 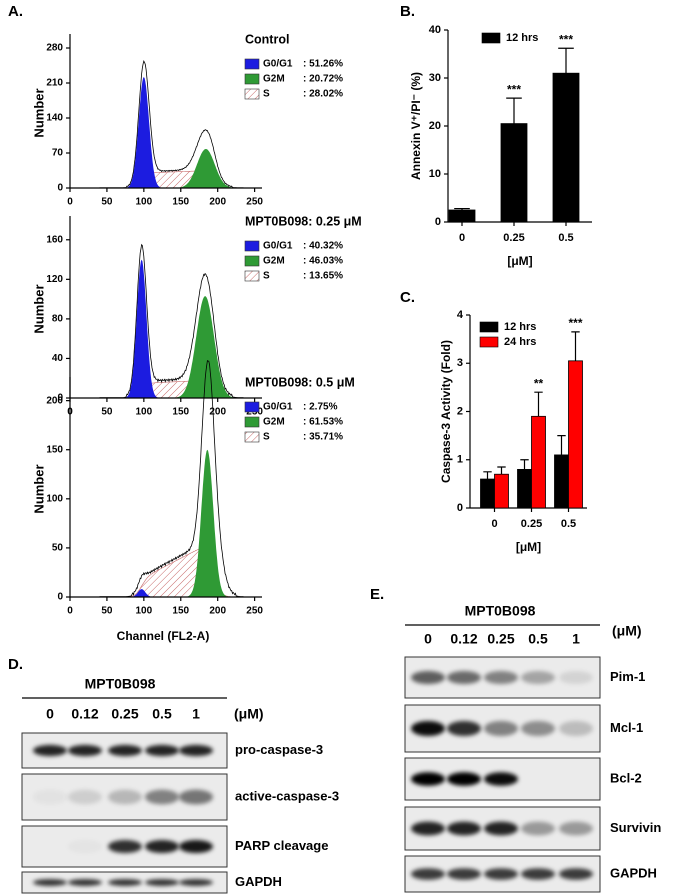 I want to click on y-tick-label: 150, so click(x=54, y=449).